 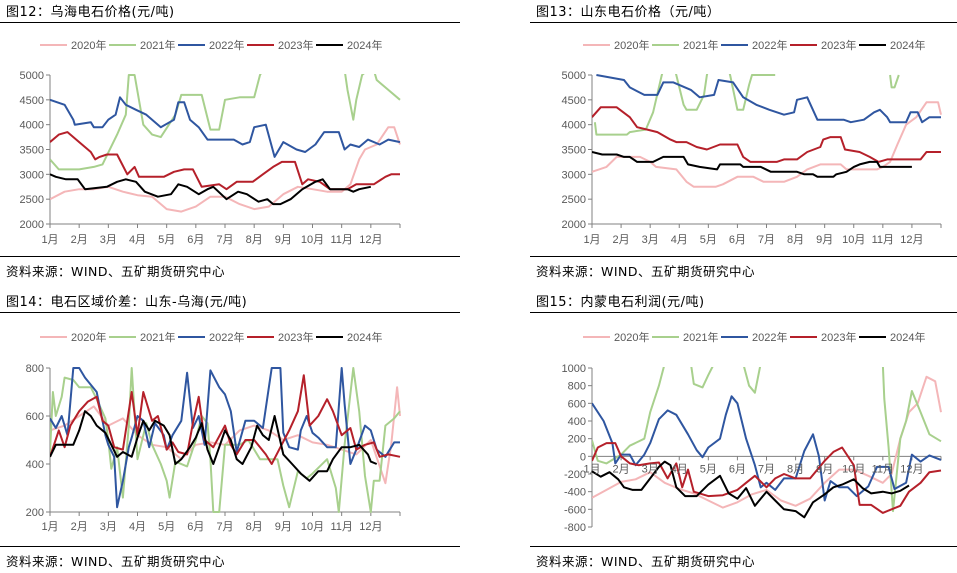 What do you see at coordinates (32, 200) in the screenshot?
I see `y-tick-label: 2500` at bounding box center [32, 200].